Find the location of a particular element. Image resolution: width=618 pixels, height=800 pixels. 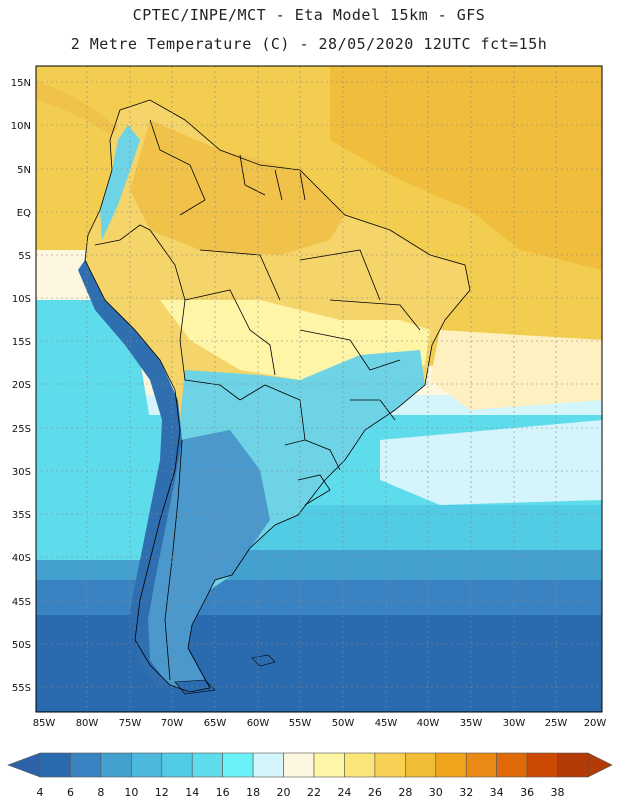

colorbar-tick-label: 24 is located at coordinates (344, 792).